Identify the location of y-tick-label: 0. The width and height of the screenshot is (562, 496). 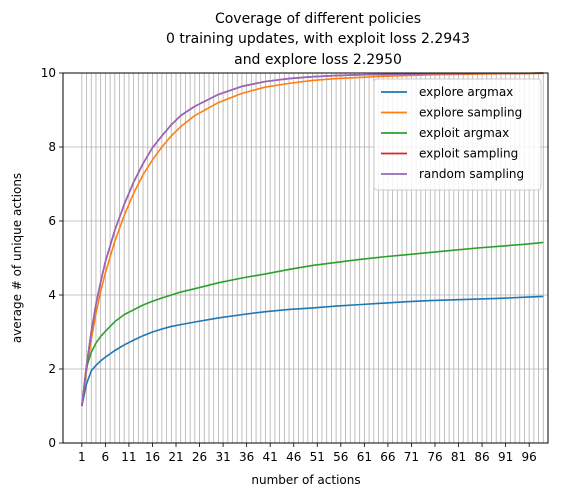
(52, 443).